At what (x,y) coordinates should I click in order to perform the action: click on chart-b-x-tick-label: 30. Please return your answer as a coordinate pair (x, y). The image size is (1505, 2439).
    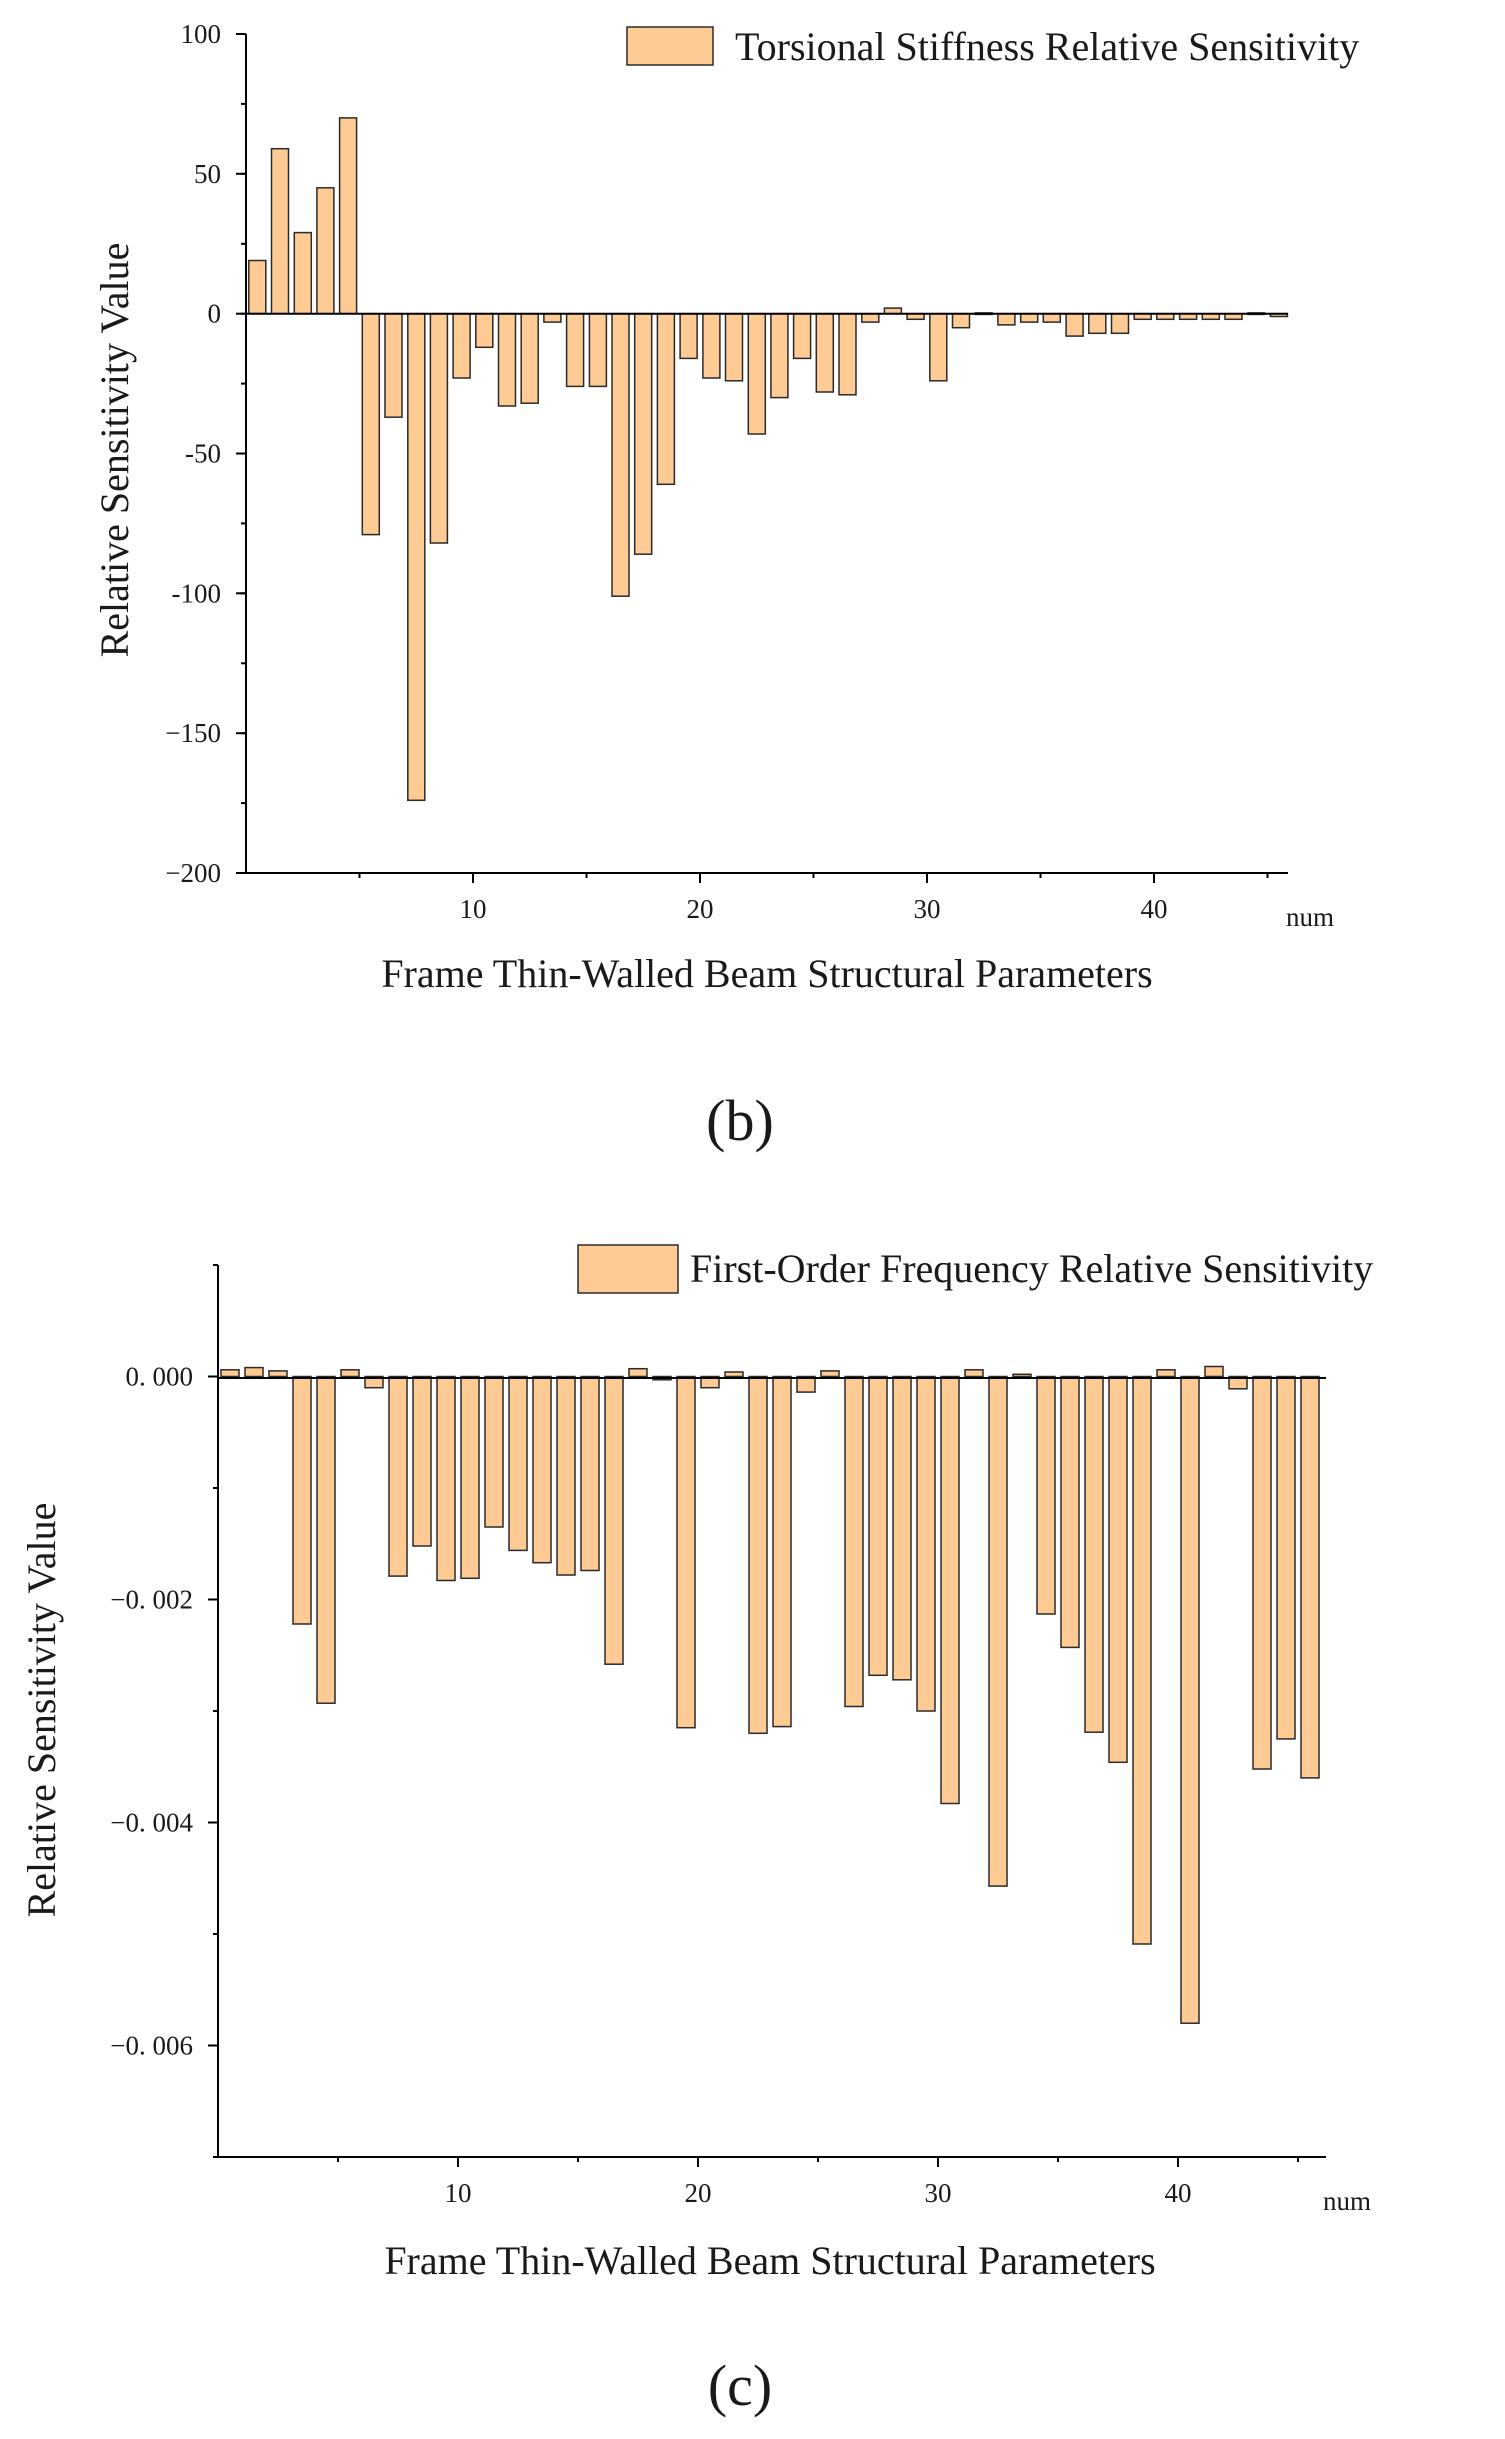
    Looking at the image, I should click on (927, 909).